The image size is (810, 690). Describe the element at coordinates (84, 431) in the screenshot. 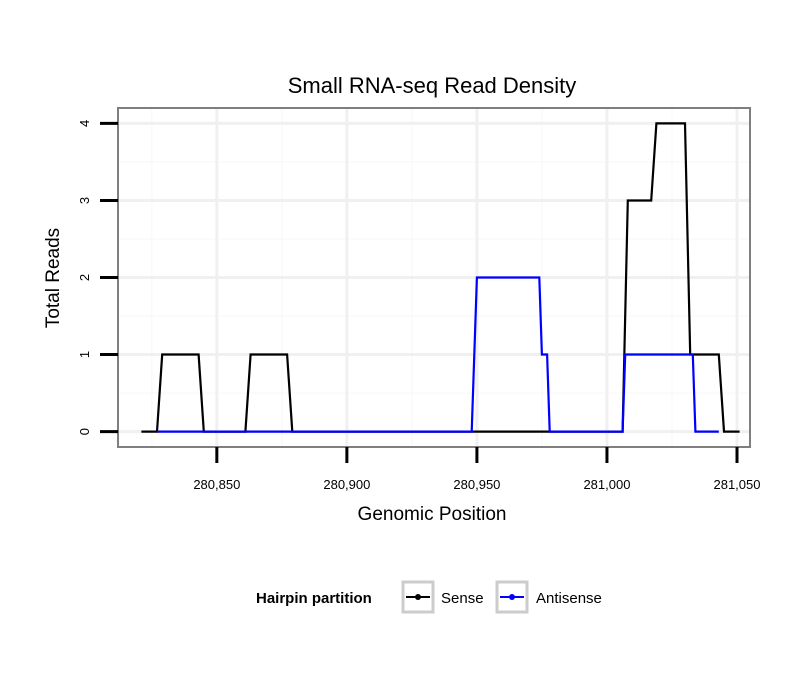

I see `y-tick-label: 0` at that location.